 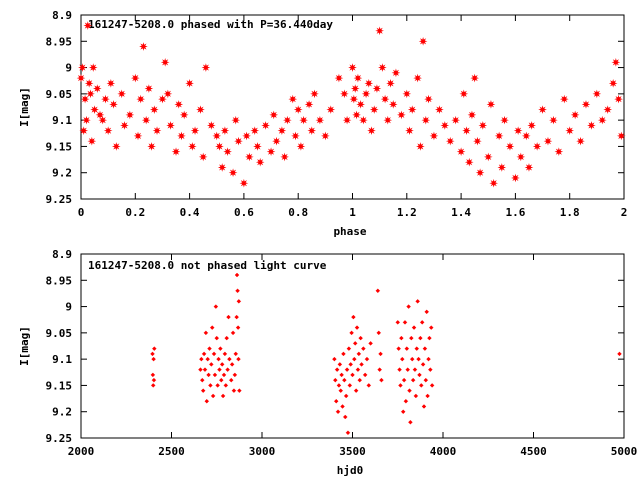 I want to click on x-tick-label: 0.2, so click(x=135, y=212).